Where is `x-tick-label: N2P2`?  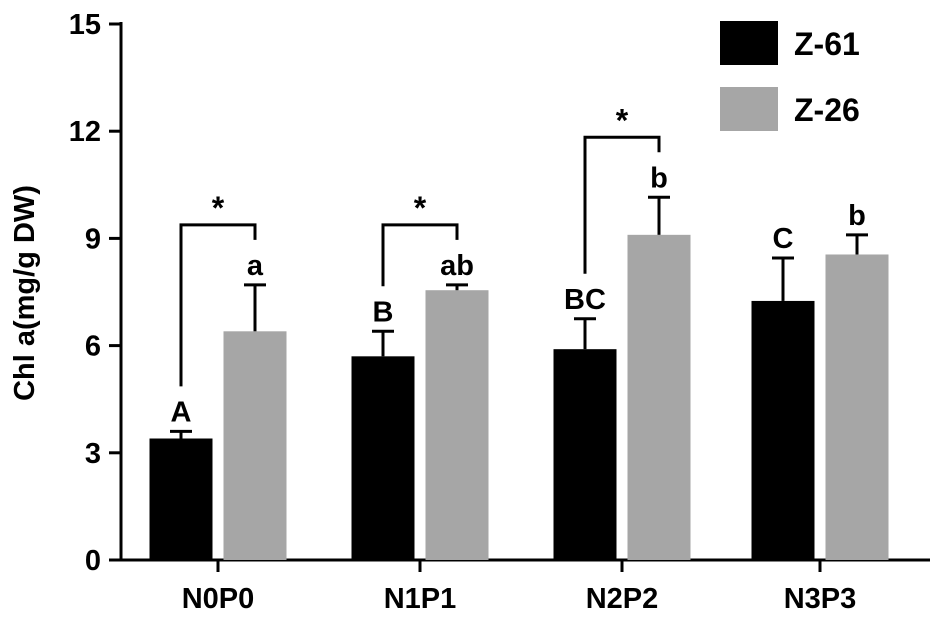 x-tick-label: N2P2 is located at coordinates (622, 599).